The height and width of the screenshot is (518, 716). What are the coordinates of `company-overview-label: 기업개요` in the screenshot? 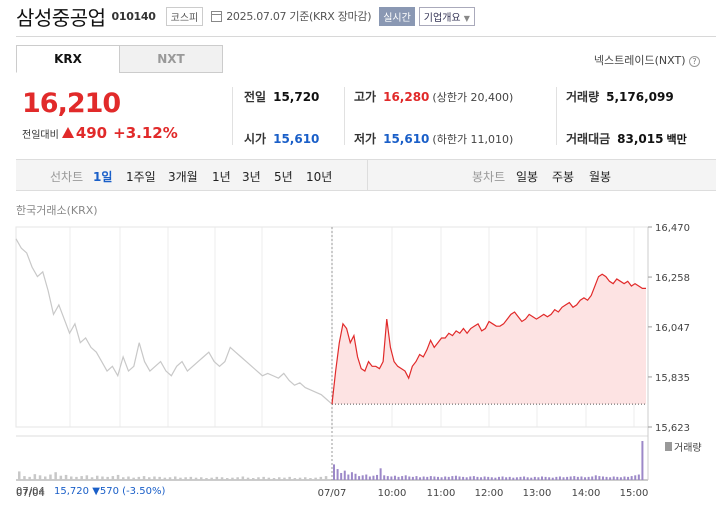 It's located at (442, 18).